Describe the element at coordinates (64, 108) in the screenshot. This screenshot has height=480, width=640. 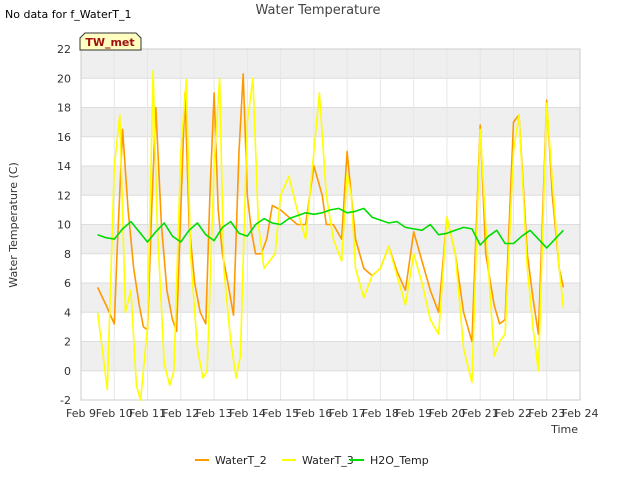
I see `y-tick-label: 18` at that location.